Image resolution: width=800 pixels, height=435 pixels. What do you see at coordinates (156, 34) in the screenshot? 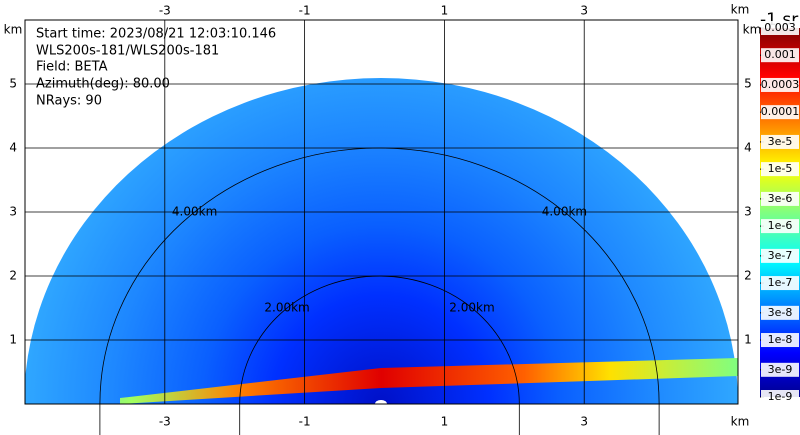
I see `annotation: Start time: 2023/08/21 12:03:10.146` at bounding box center [156, 34].